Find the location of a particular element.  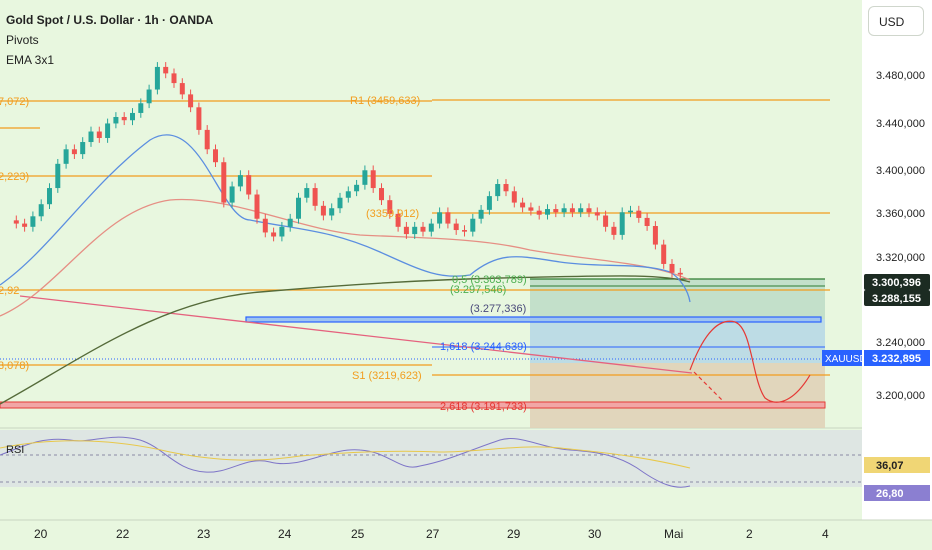

symbol-tag: XAUUSD is located at coordinates (846, 359).